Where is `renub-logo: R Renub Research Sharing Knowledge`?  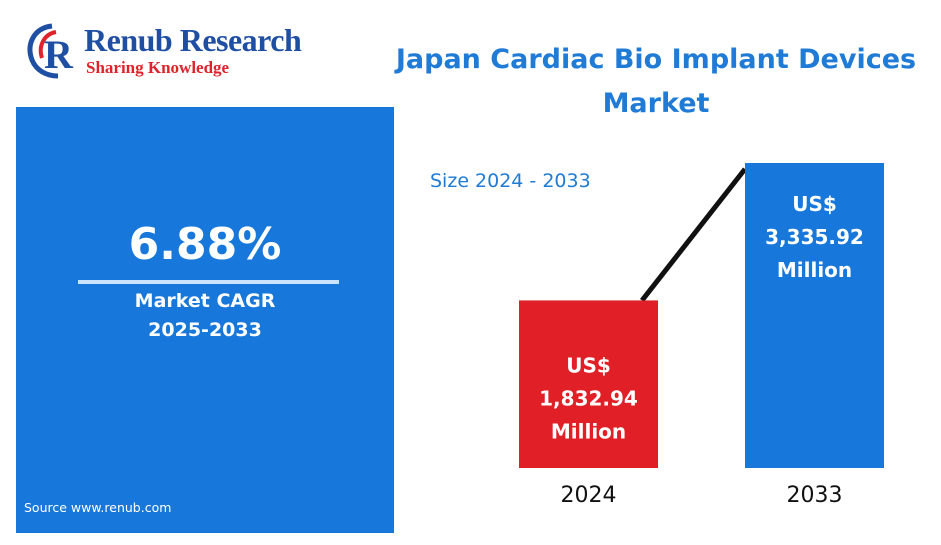 renub-logo: R Renub Research Sharing Knowledge is located at coordinates (167, 53).